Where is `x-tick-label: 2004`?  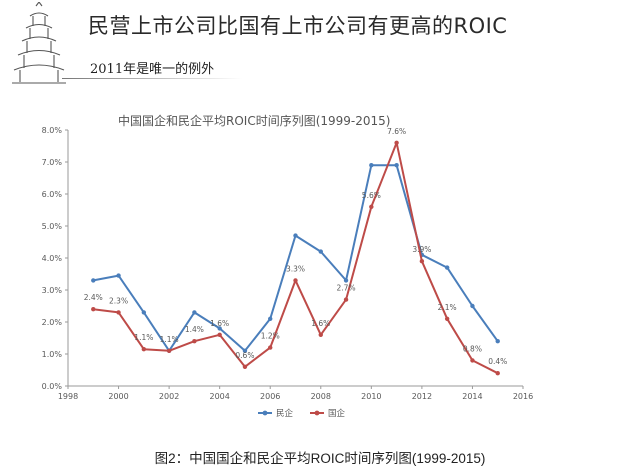
x-tick-label: 2004 is located at coordinates (219, 396).